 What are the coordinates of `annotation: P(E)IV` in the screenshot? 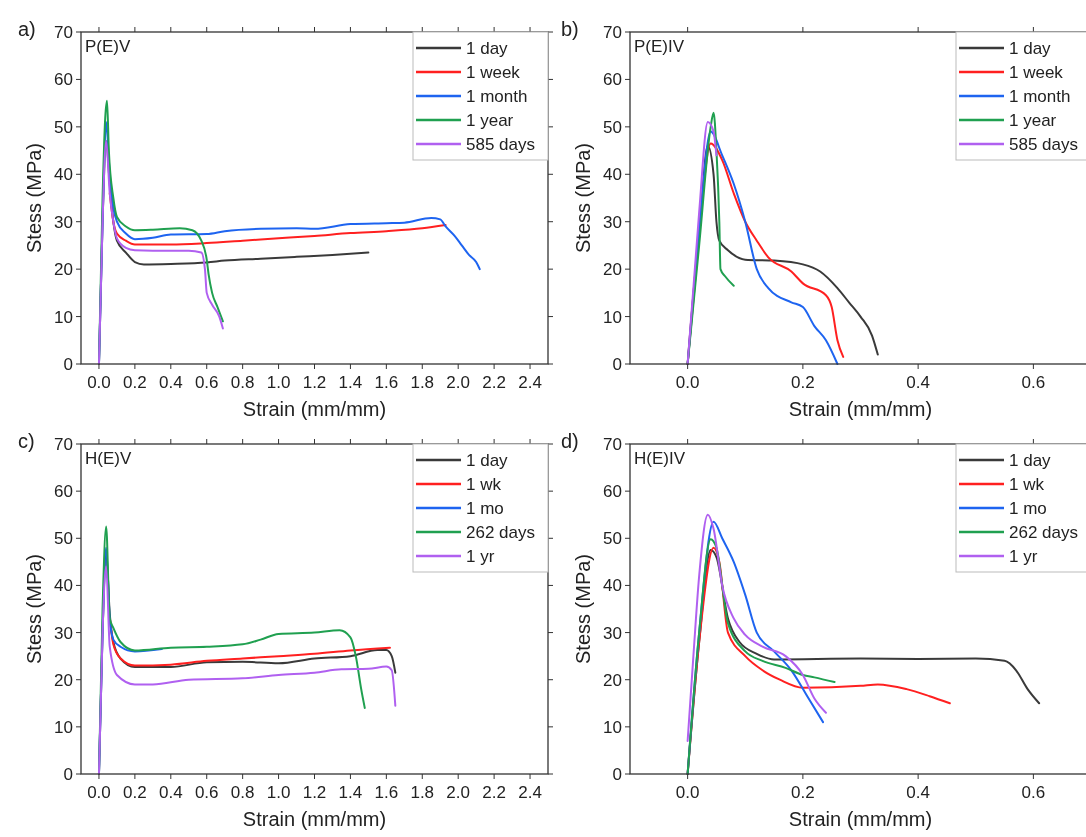 It's located at (659, 46).